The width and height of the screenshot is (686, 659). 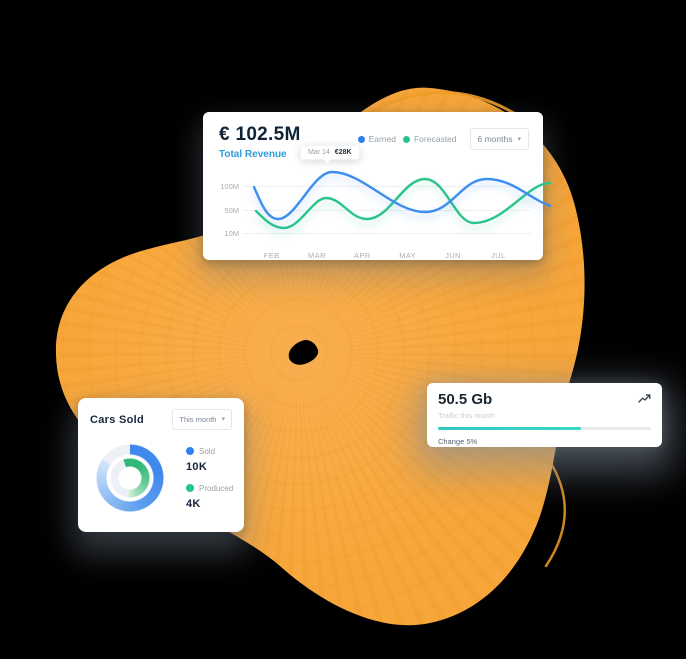 I want to click on sold-legend-item: Sold, so click(x=209, y=451).